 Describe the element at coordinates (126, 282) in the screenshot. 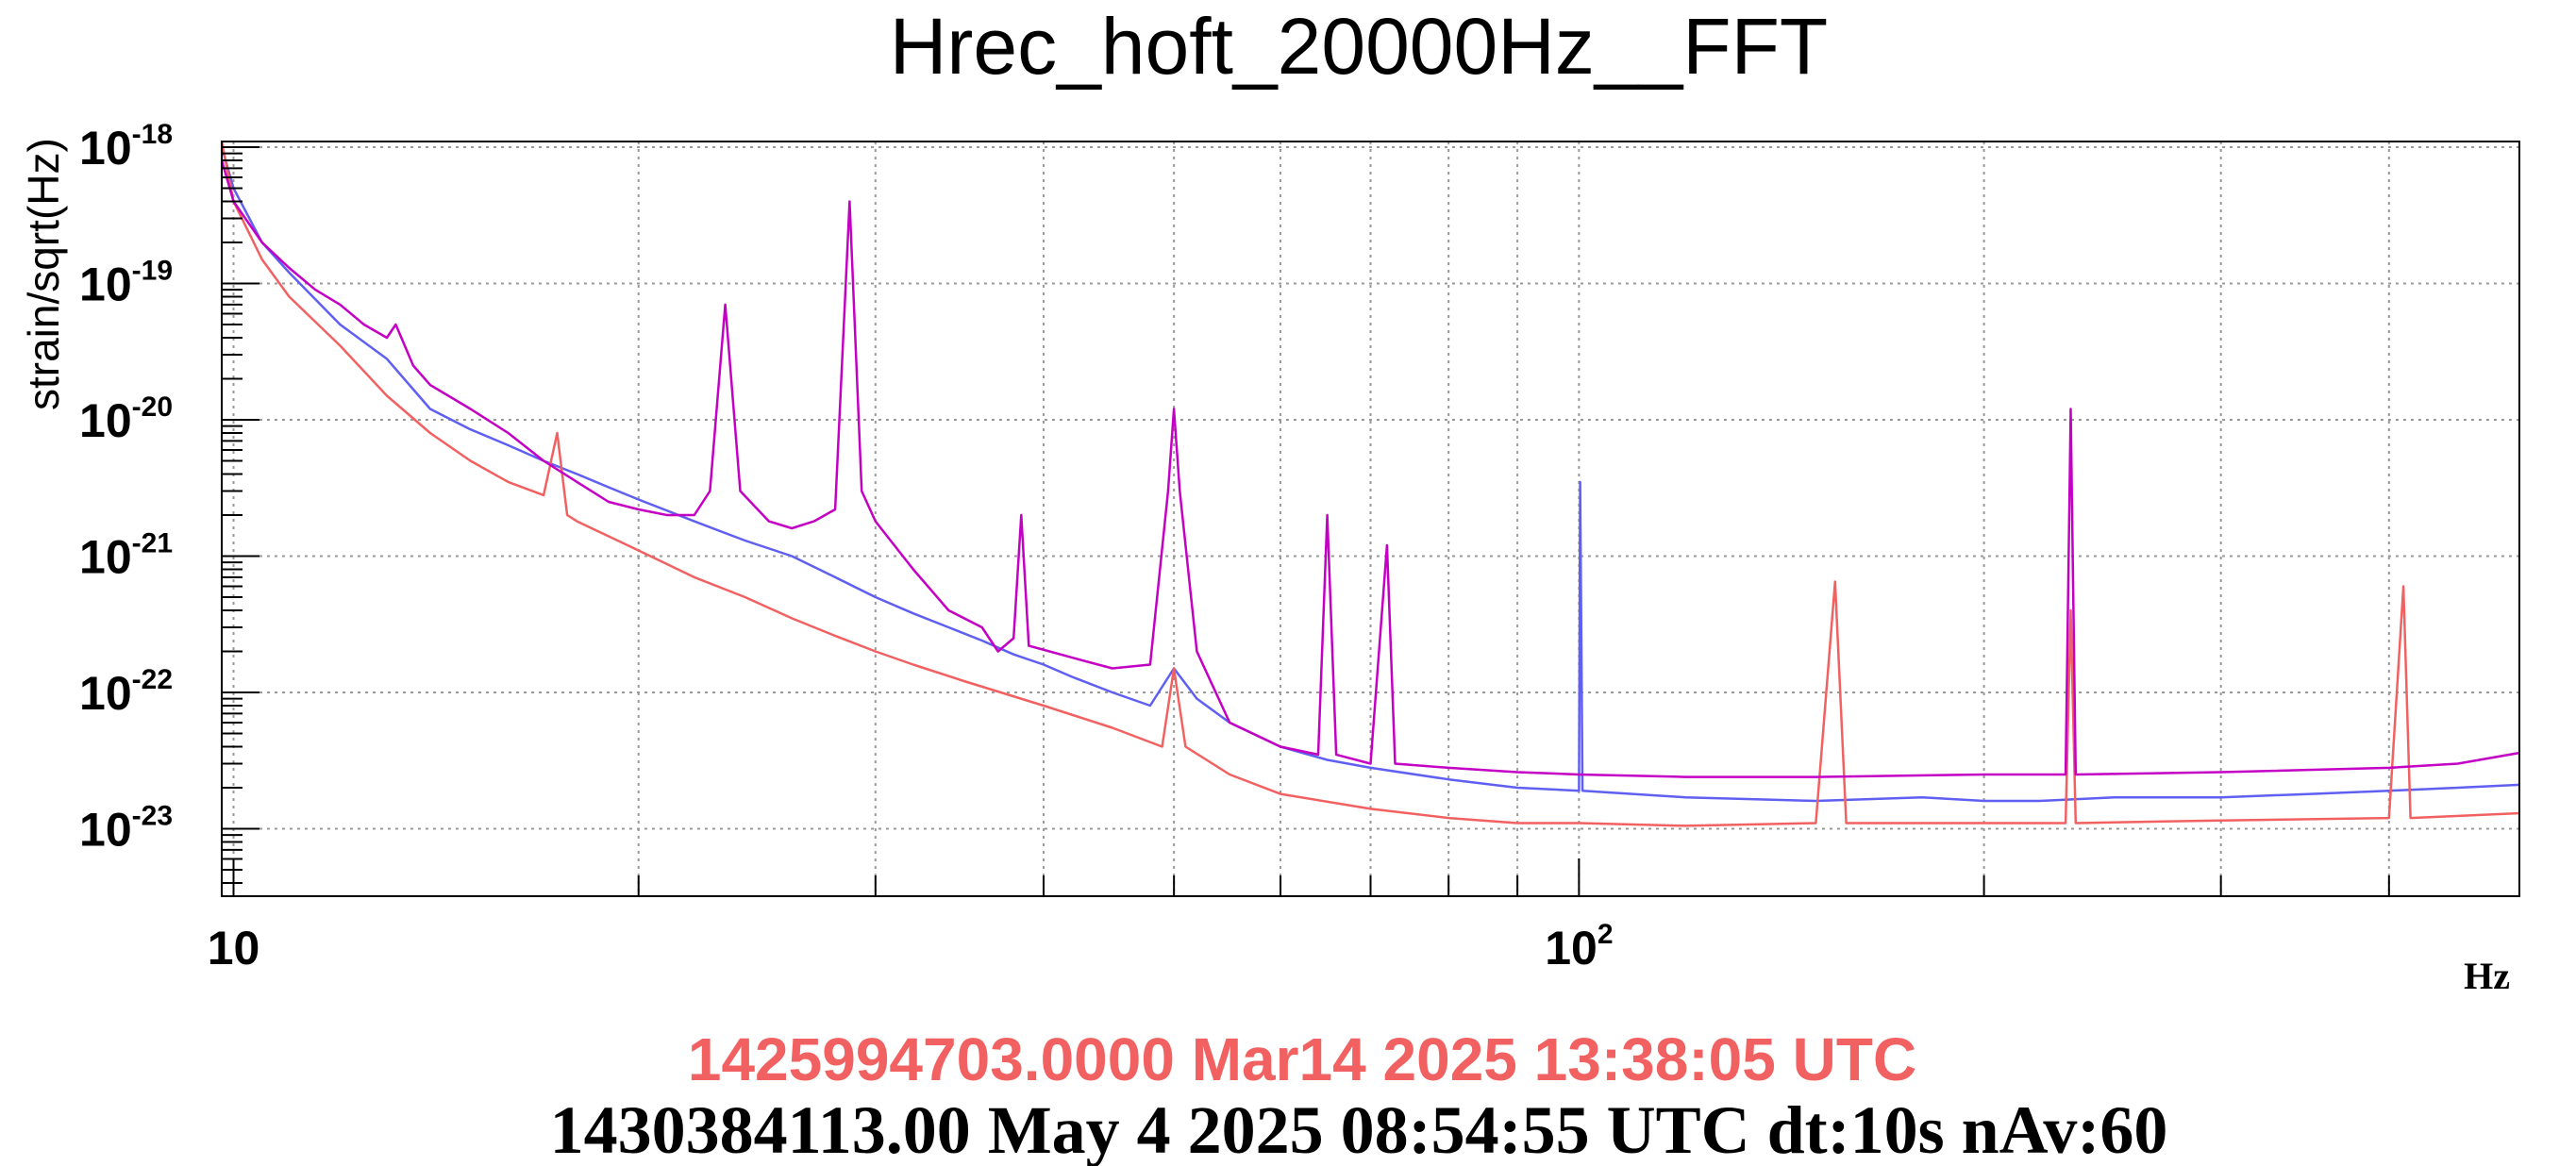

I see `y-tick-label: 10-19` at that location.